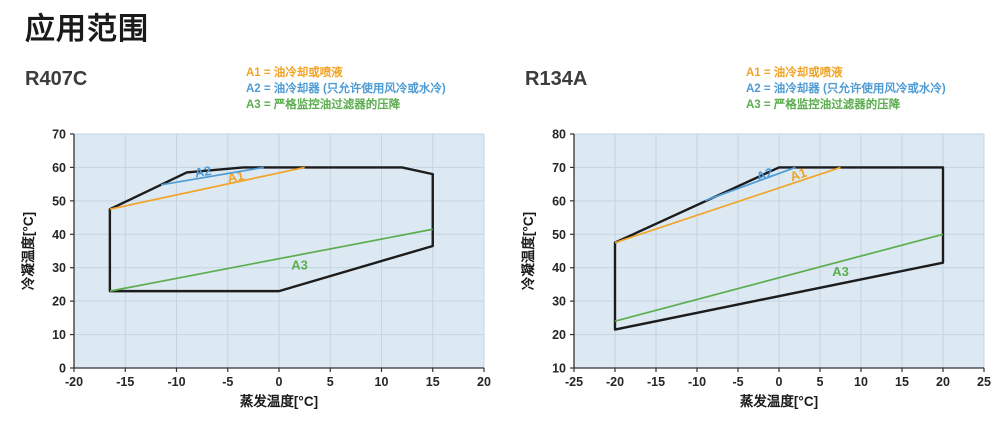 This screenshot has width=1000, height=441. Describe the element at coordinates (798, 174) in the screenshot. I see `line-label-a1: A1` at that location.